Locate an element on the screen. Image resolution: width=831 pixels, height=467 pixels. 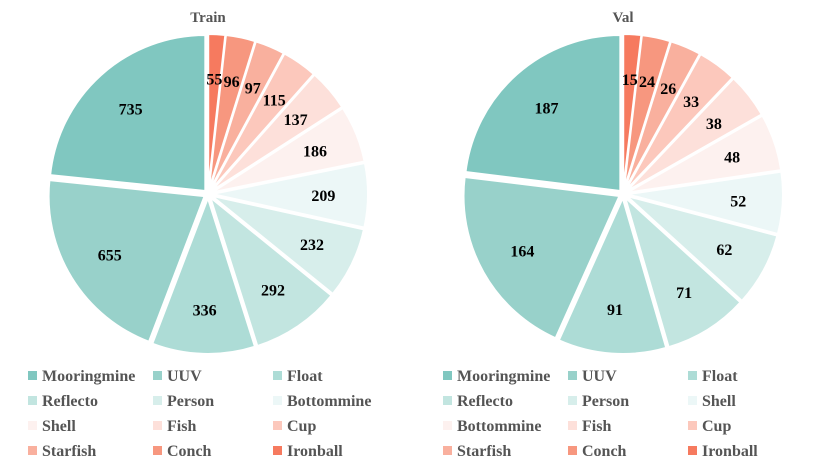
pie-slice-val-mooringmine is located at coordinates (543, 113).